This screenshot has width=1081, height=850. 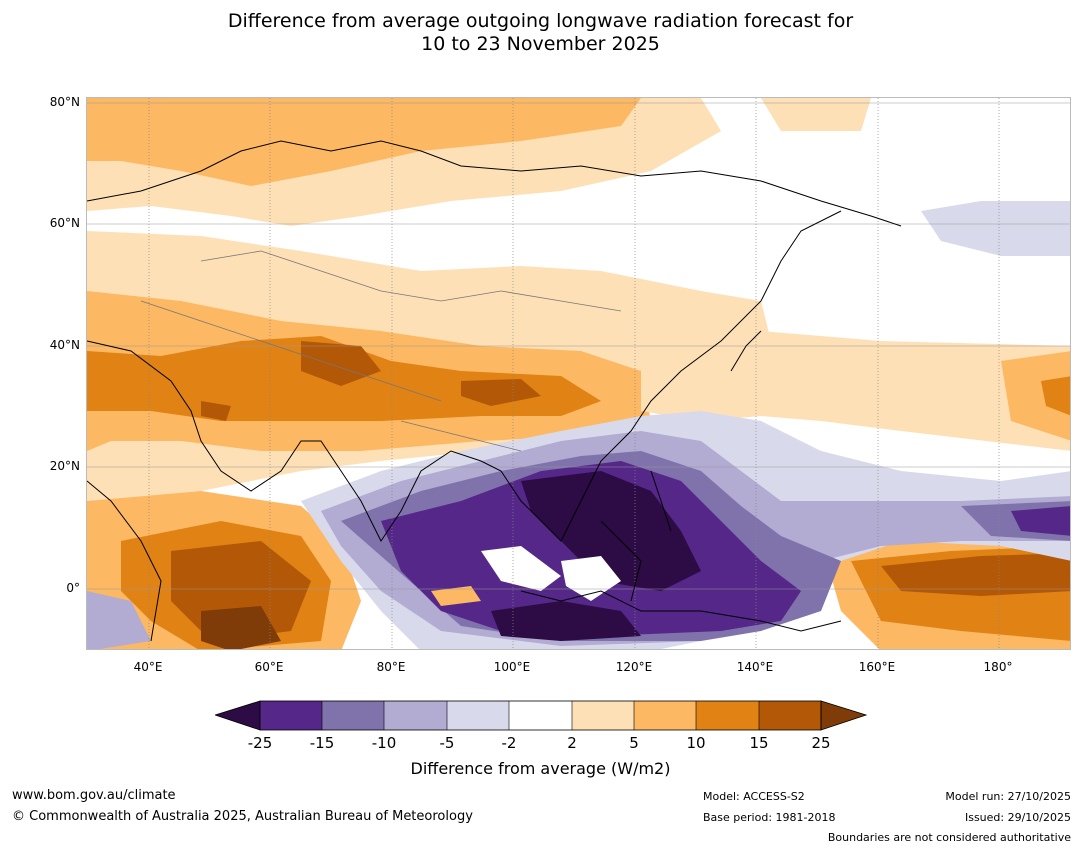 I want to click on colorbar-tick: -2, so click(x=509, y=743).